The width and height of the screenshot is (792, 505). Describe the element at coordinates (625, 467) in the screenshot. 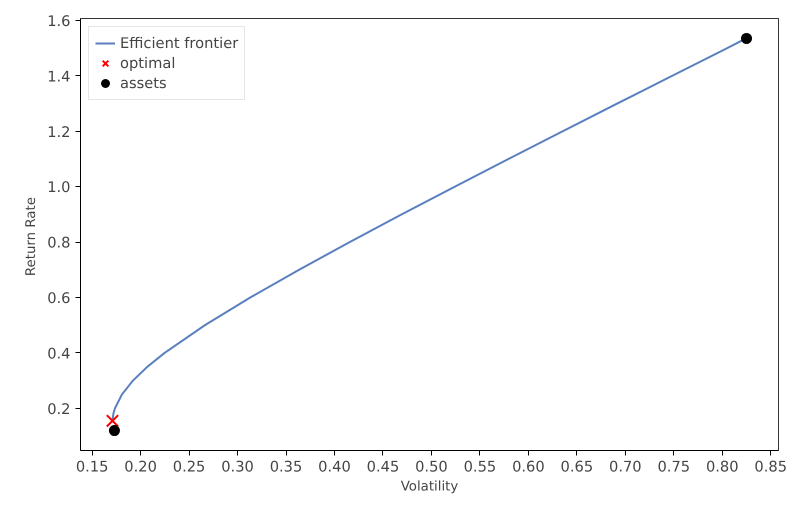

I see `x-tick-label: 0.70` at that location.